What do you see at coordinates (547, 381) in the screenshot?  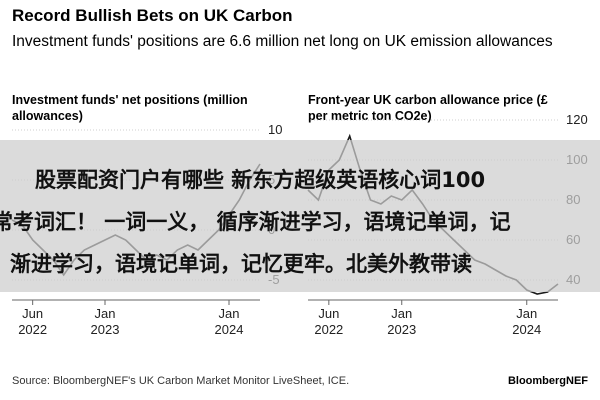 I see `brand: BloombergNEF` at bounding box center [547, 381].